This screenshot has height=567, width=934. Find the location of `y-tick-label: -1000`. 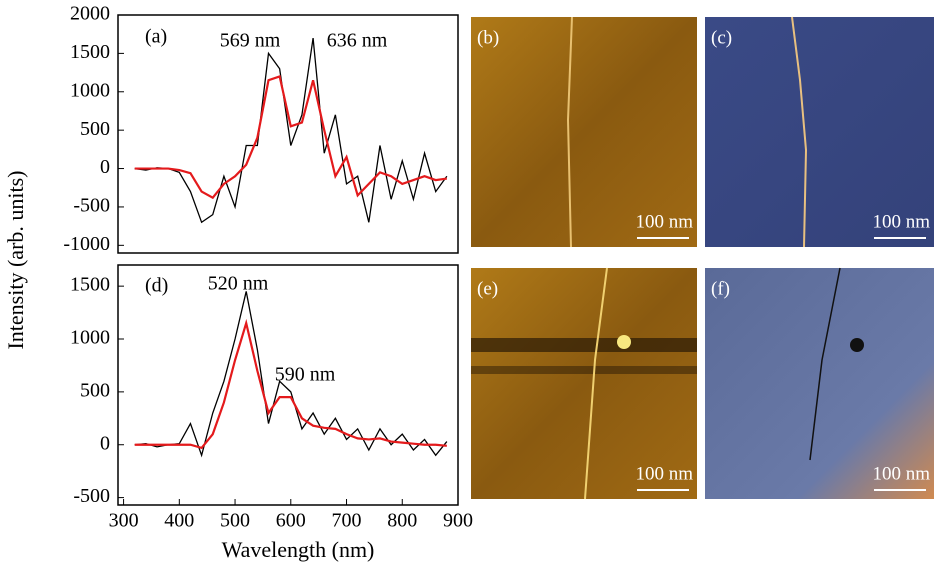

y-tick-label: -1000 is located at coordinates (86, 244).